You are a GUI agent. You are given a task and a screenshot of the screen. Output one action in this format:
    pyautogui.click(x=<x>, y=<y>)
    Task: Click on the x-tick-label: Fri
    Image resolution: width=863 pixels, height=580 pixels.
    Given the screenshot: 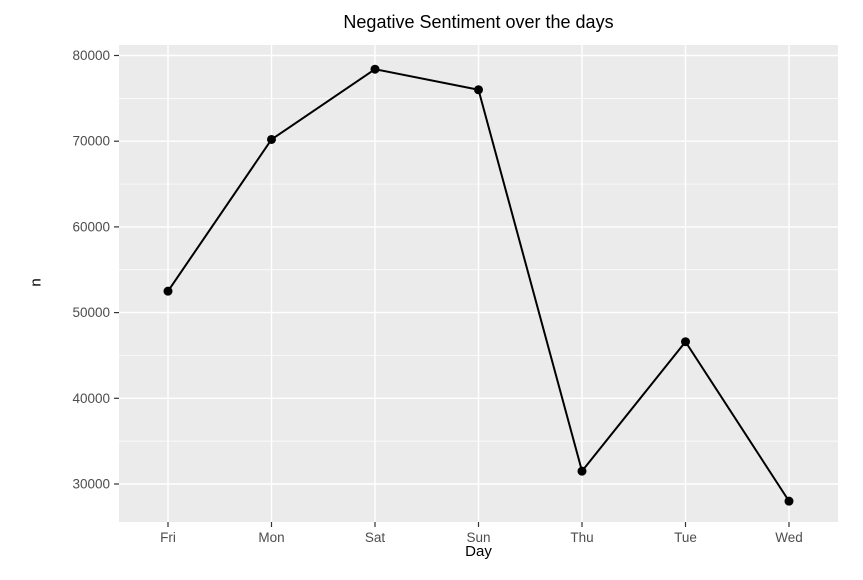 What is the action you would take?
    pyautogui.click(x=168, y=537)
    